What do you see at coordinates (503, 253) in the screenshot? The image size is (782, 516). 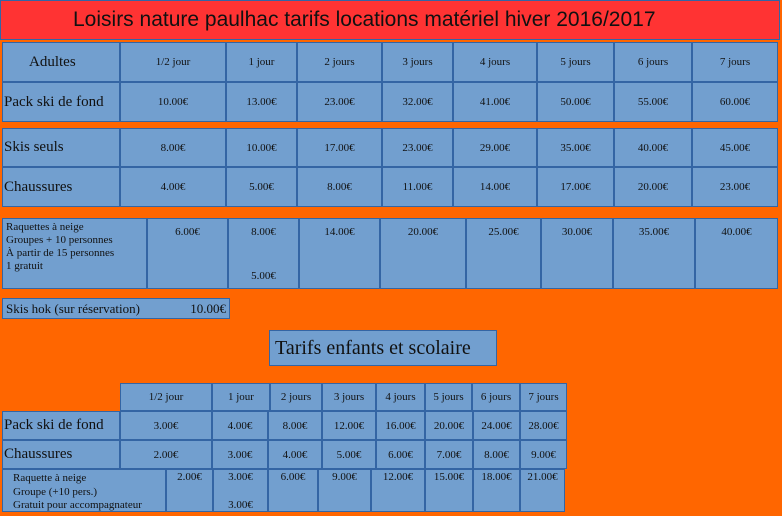 I see `price-cell: 25.00€` at bounding box center [503, 253].